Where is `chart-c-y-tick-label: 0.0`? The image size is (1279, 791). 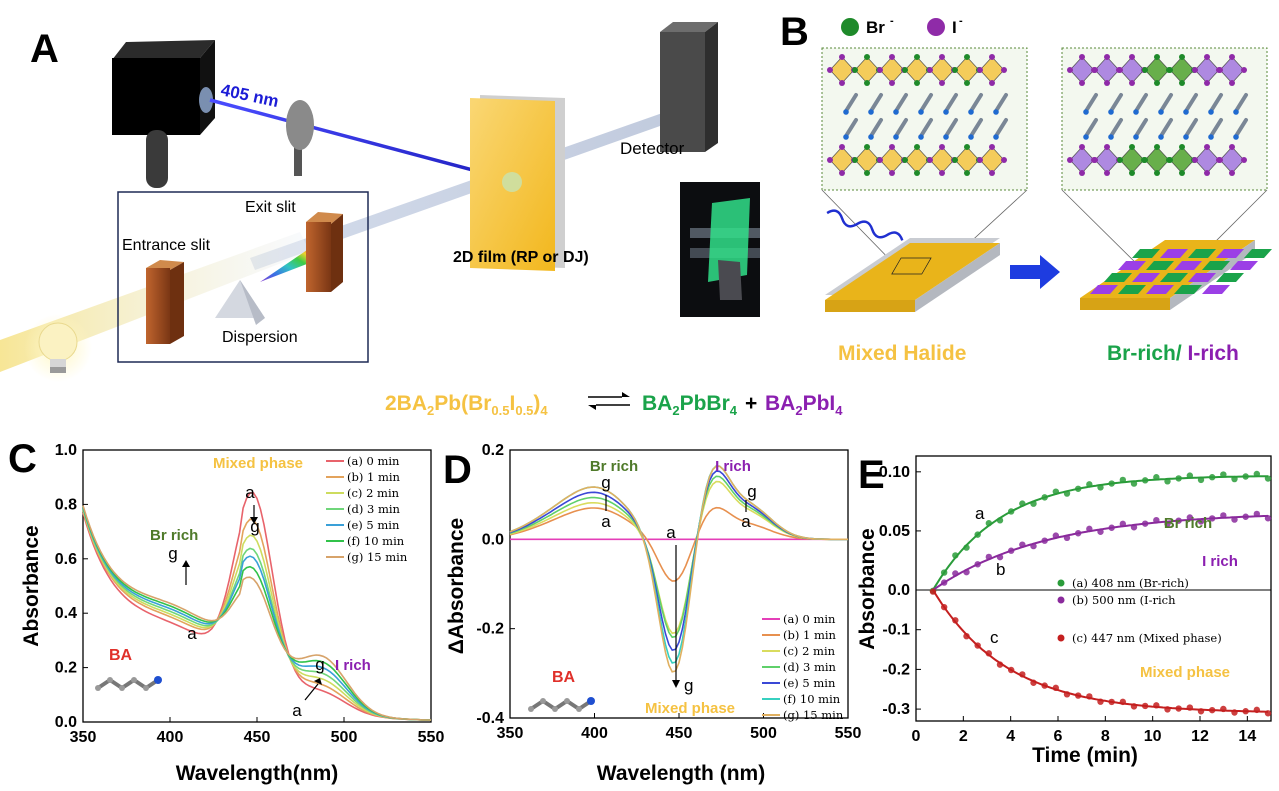
chart-c-y-tick-label: 0.0 is located at coordinates (66, 722).